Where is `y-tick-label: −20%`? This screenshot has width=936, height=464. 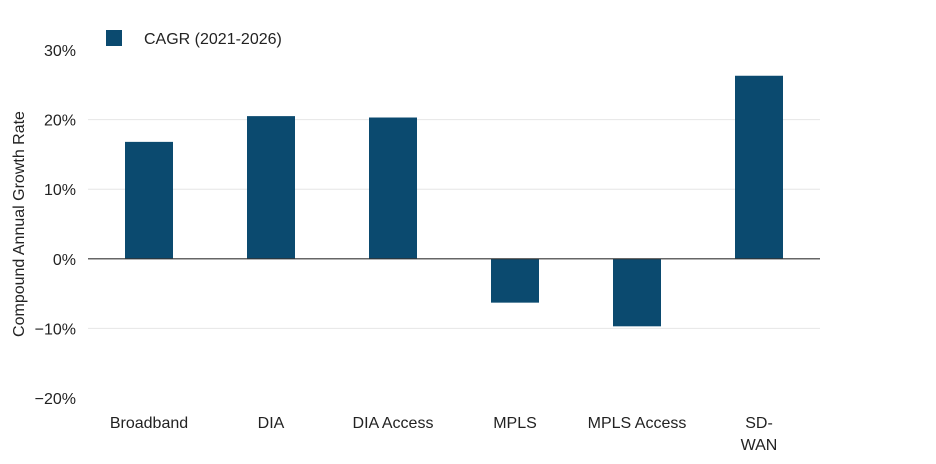
y-tick-label: −20% is located at coordinates (55, 399).